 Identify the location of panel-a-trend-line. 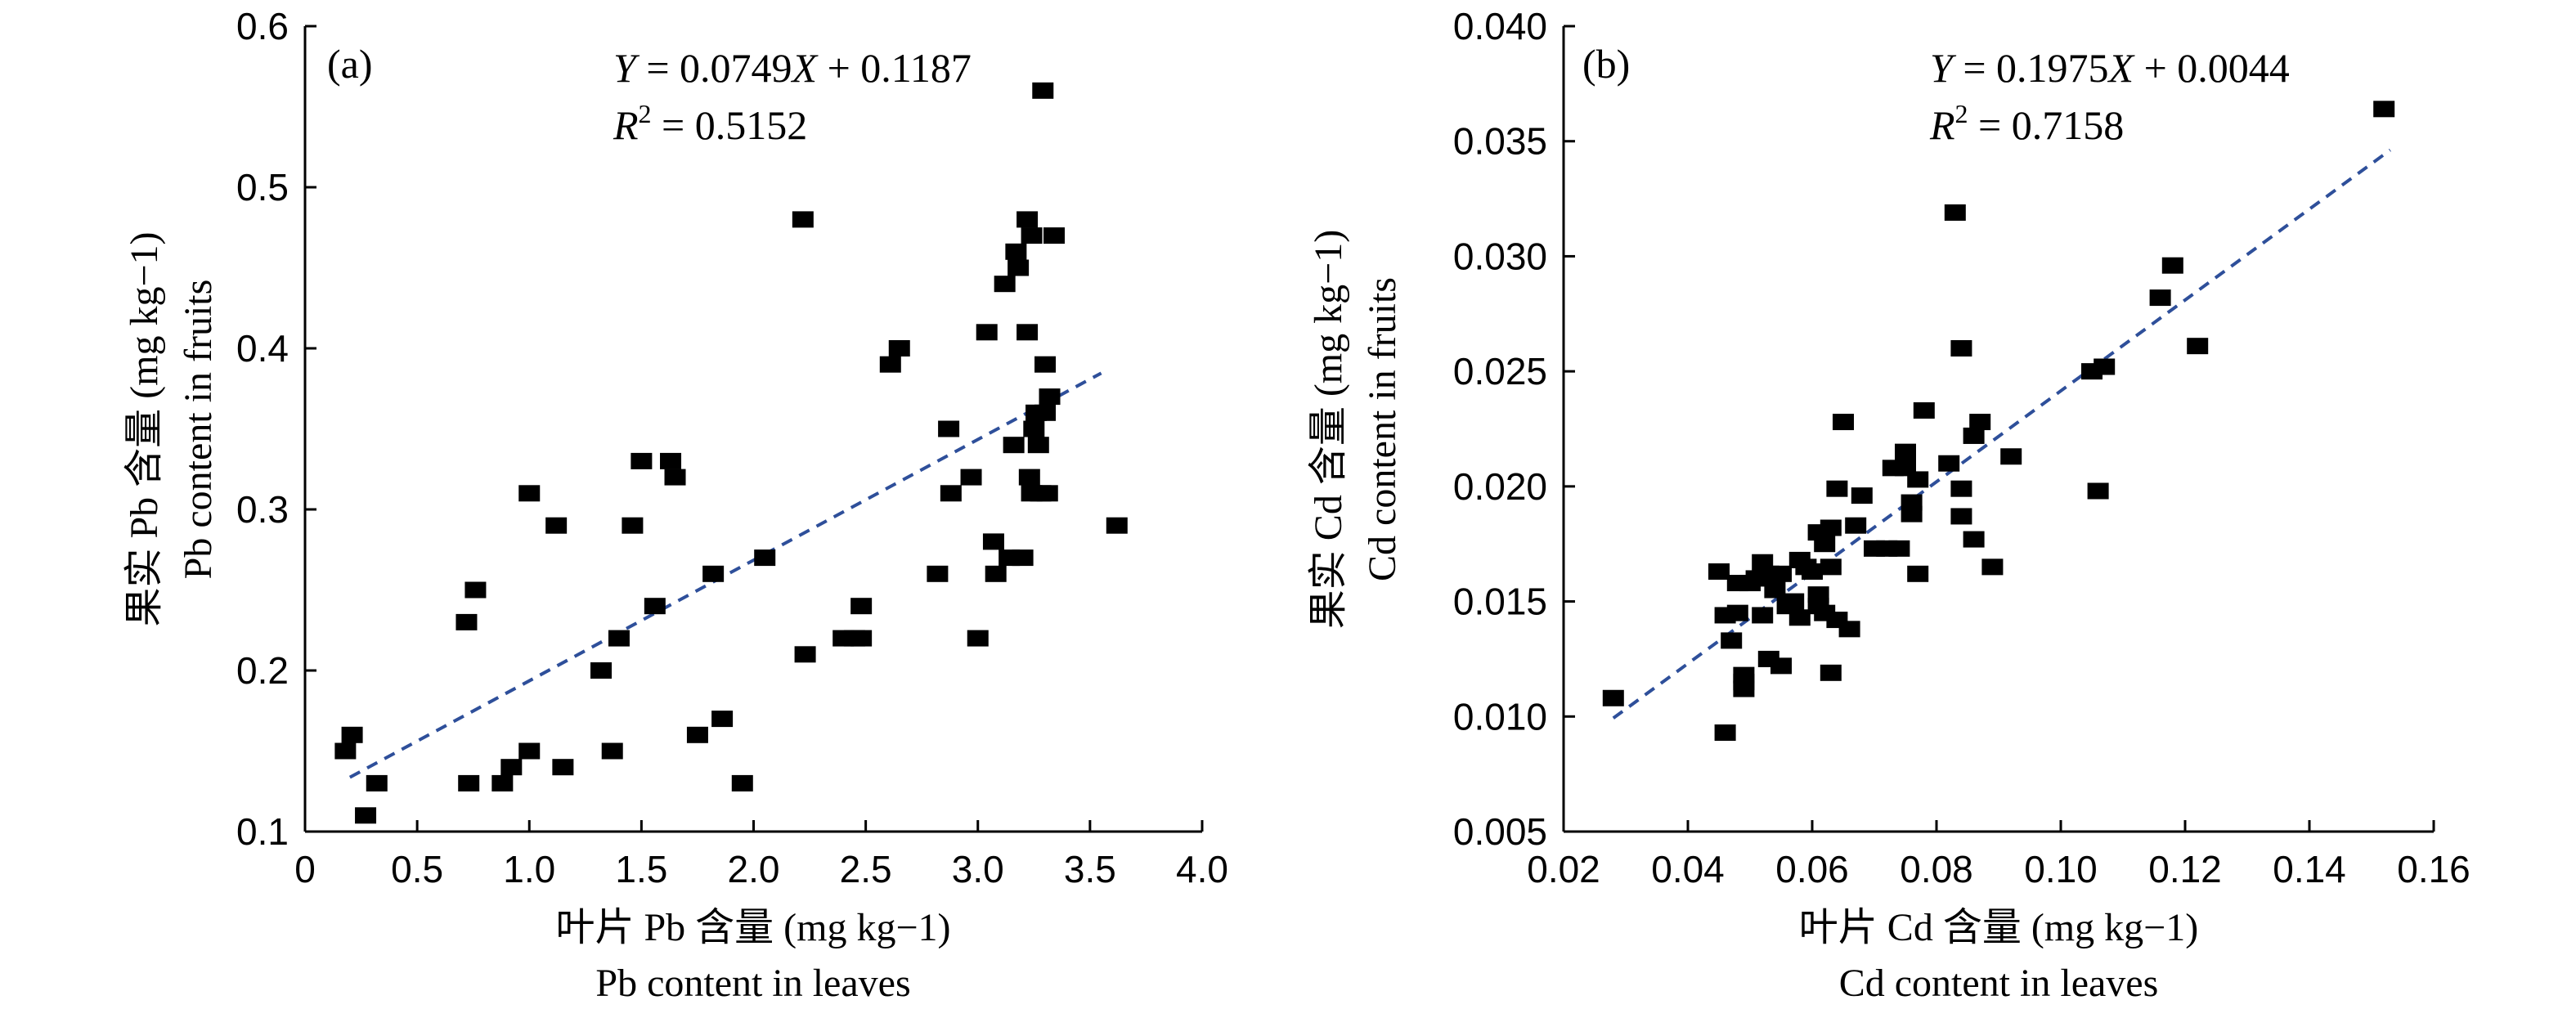
(725, 575).